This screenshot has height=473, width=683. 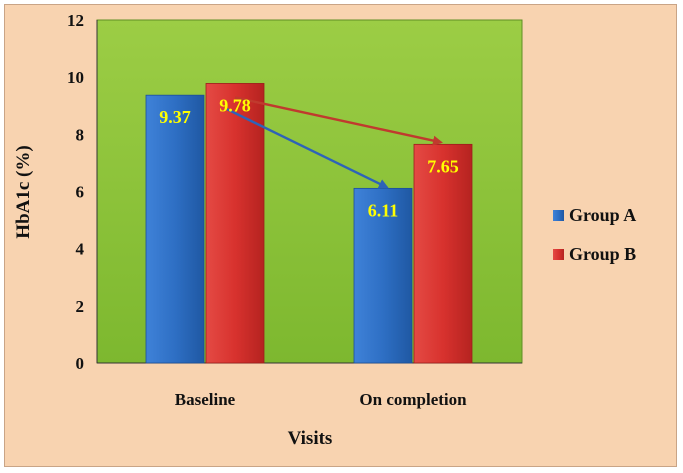 I want to click on category-labels: Baseline On completion, so click(x=321, y=399).